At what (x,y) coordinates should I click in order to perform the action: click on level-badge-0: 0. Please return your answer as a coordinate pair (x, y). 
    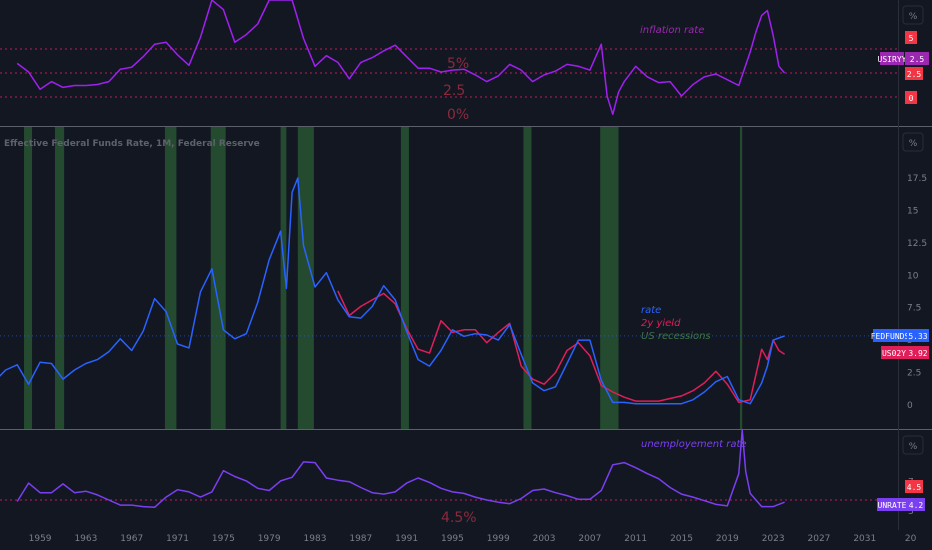
    Looking at the image, I should click on (911, 97).